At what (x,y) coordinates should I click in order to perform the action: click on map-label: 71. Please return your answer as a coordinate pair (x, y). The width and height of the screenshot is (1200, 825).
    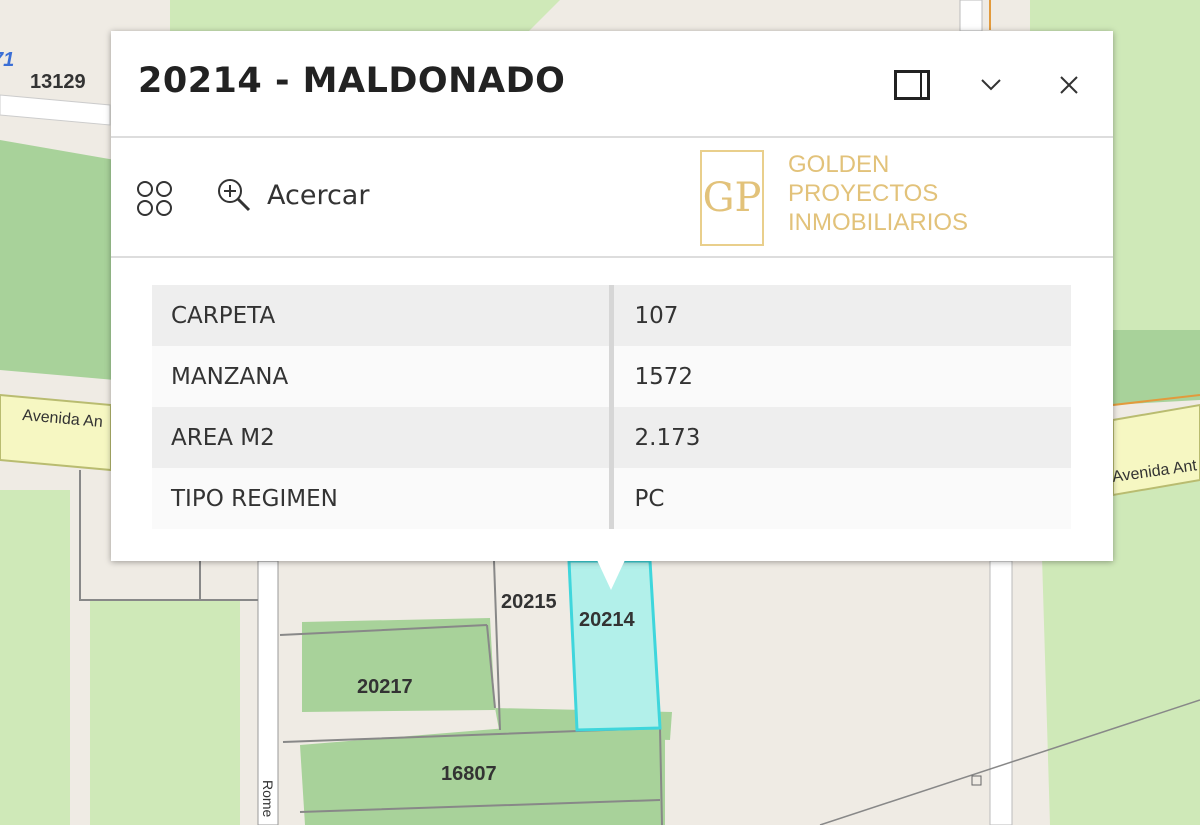
    Looking at the image, I should click on (7, 60).